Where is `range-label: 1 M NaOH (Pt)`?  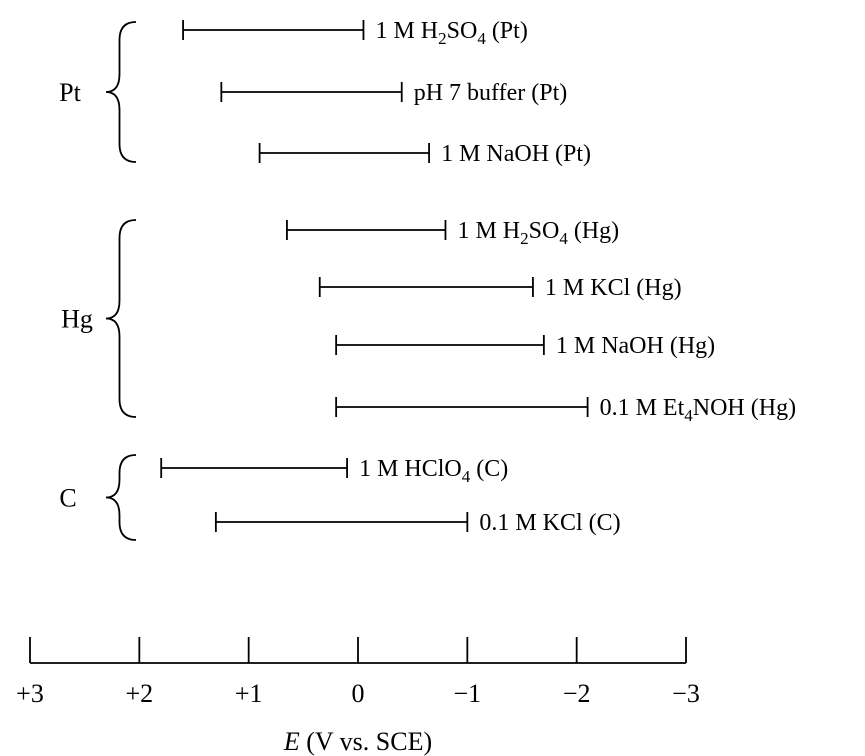 range-label: 1 M NaOH (Pt) is located at coordinates (516, 154).